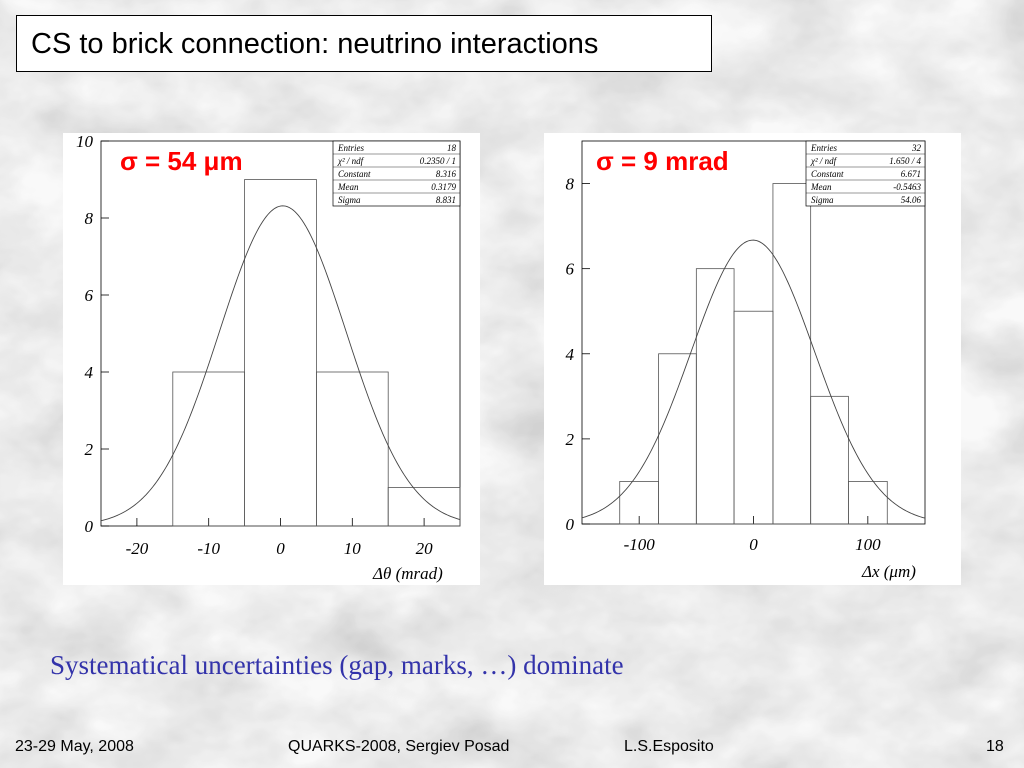 Image resolution: width=1024 pixels, height=768 pixels. I want to click on stats-value: 32, so click(916, 148).